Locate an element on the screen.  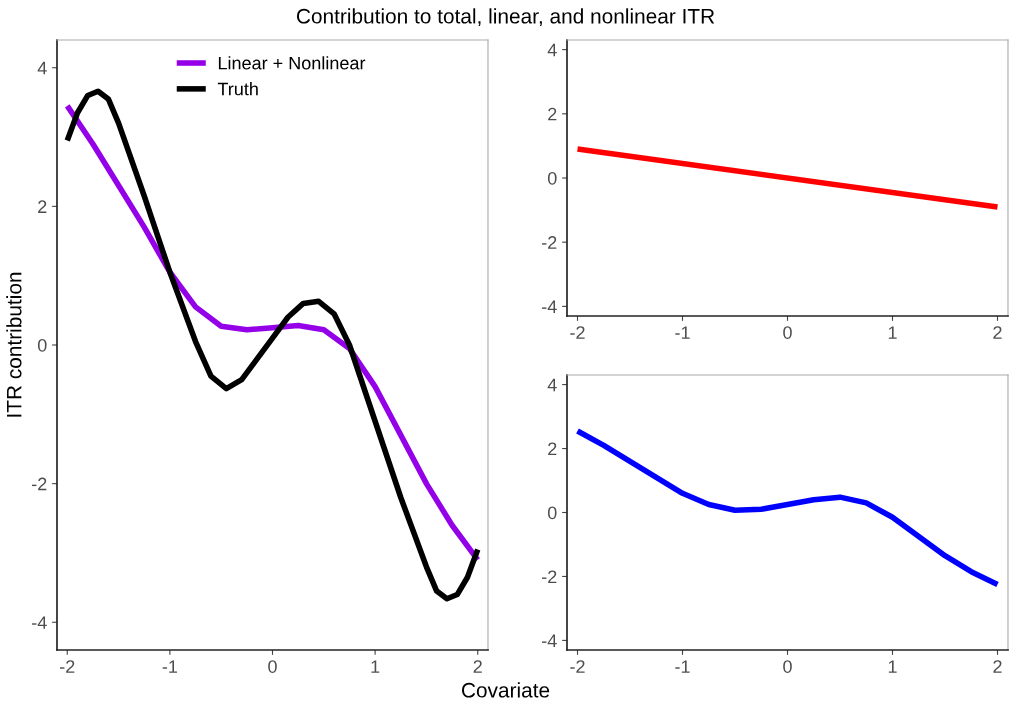
chart-title: Contribution to total, linear, and nonlinear ITR is located at coordinates (505, 17).